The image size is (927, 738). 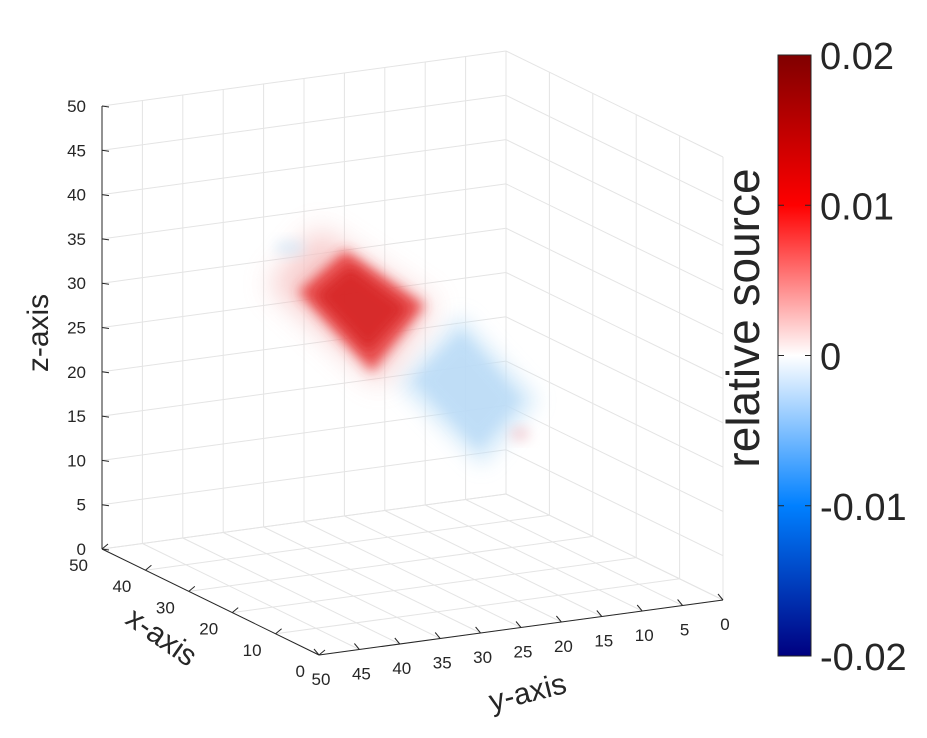 What do you see at coordinates (252, 650) in the screenshot?
I see `x-tick-label: 10` at bounding box center [252, 650].